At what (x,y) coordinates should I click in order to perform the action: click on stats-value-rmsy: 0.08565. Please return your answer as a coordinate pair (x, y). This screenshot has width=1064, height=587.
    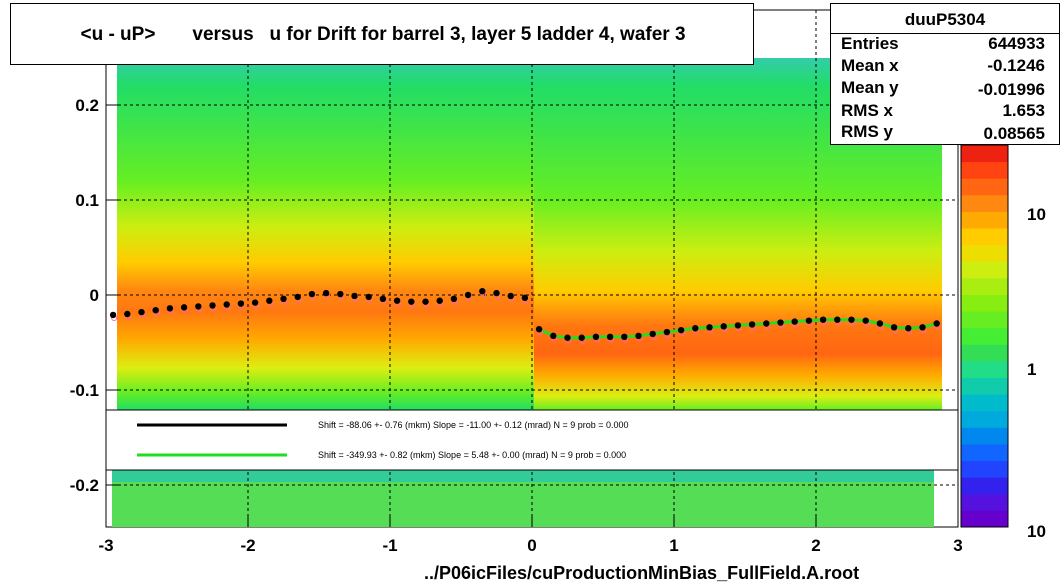
    Looking at the image, I should click on (1014, 133).